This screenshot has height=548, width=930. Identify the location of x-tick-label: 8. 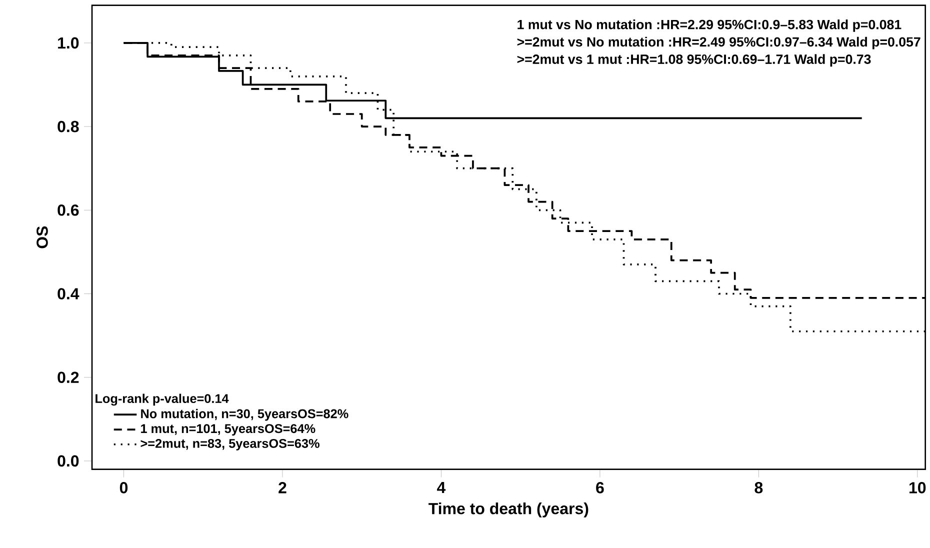
(758, 488).